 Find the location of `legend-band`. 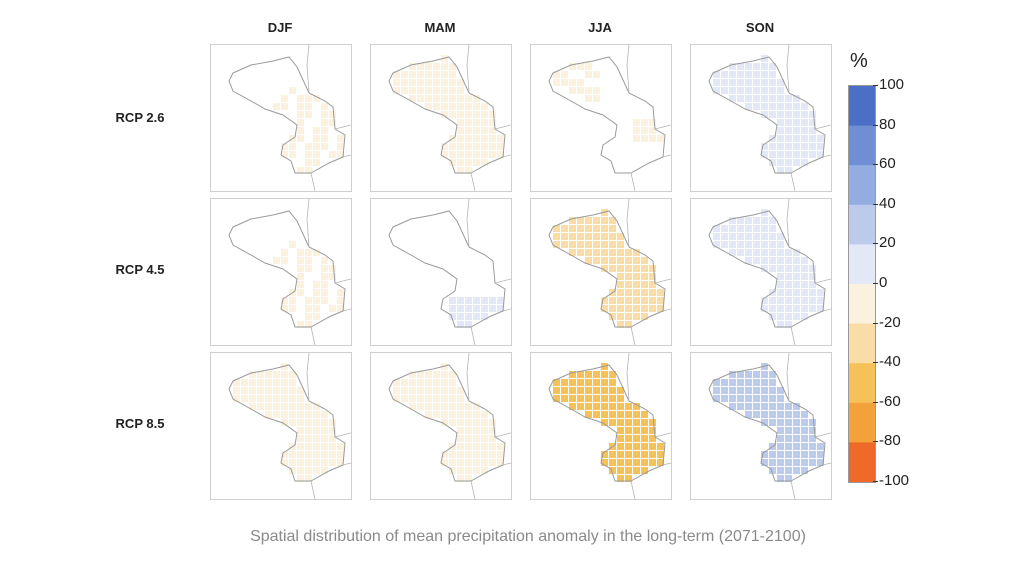

legend-band is located at coordinates (862, 106).